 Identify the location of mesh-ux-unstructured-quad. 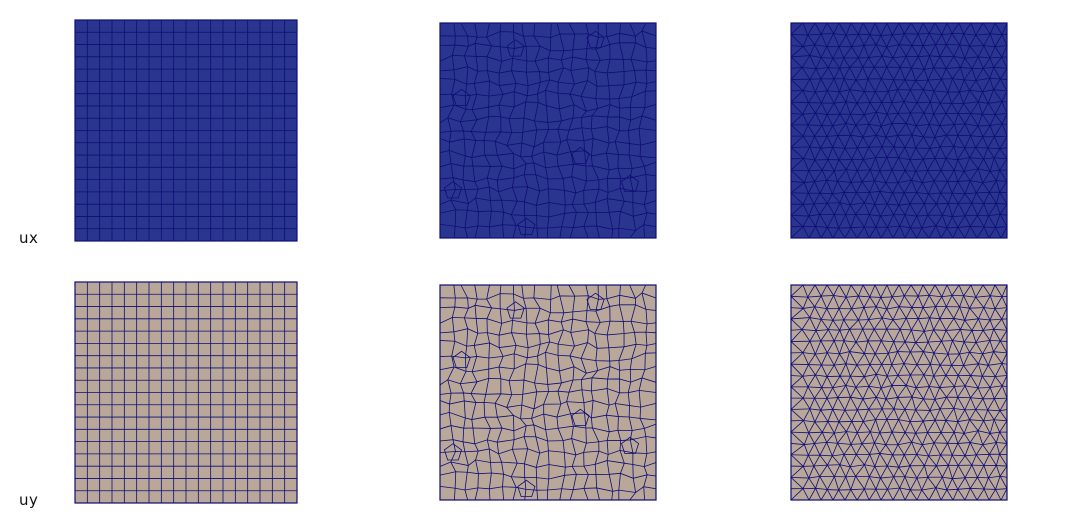
(548, 130).